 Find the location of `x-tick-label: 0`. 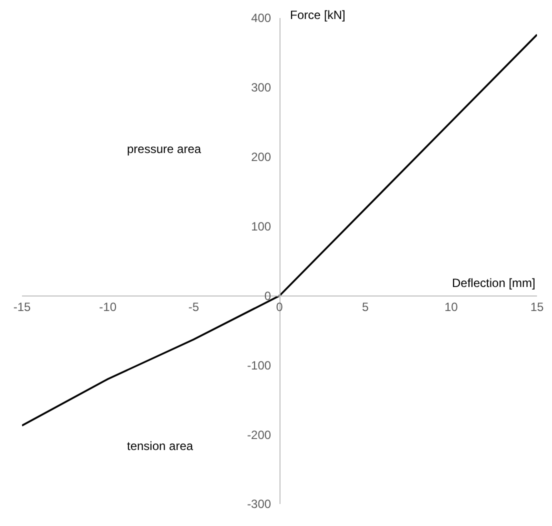

x-tick-label: 0 is located at coordinates (280, 307).